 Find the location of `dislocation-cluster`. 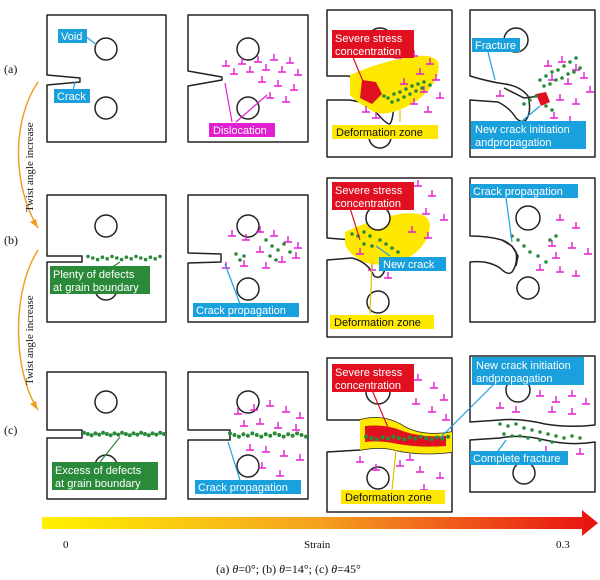

dislocation-cluster is located at coordinates (269, 438).